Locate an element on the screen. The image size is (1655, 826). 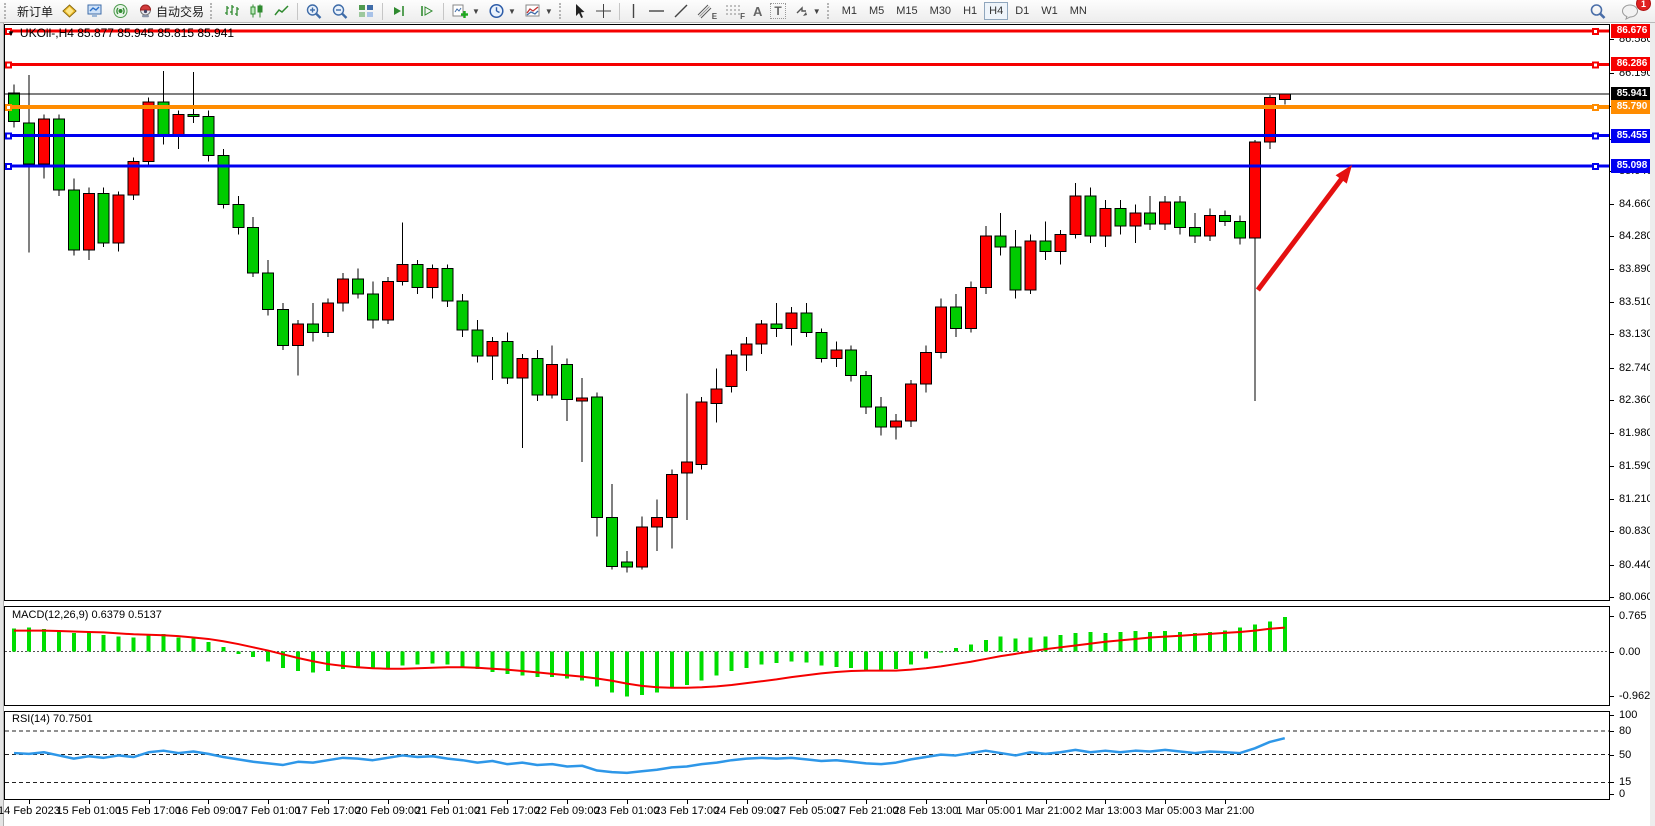
cursor-tool is located at coordinates (579, 11).